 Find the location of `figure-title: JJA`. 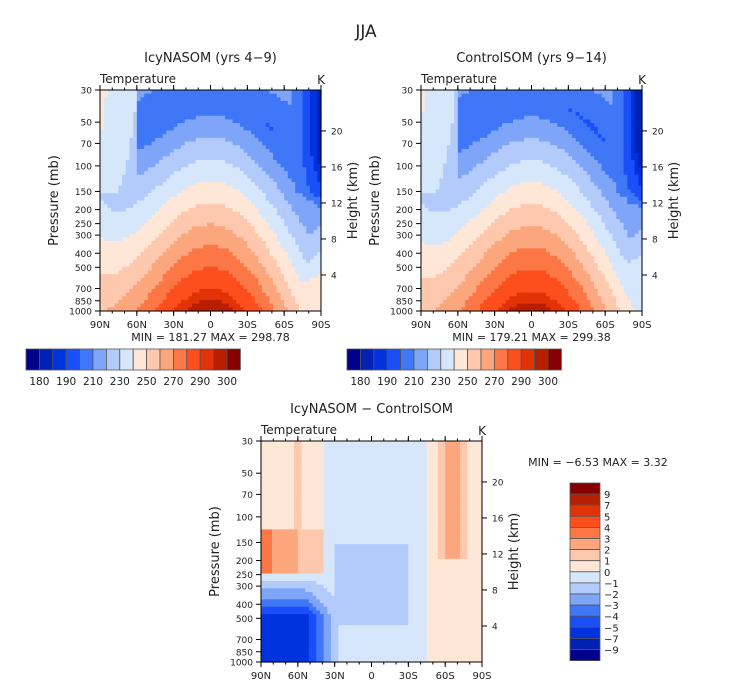

figure-title: JJA is located at coordinates (365, 32).